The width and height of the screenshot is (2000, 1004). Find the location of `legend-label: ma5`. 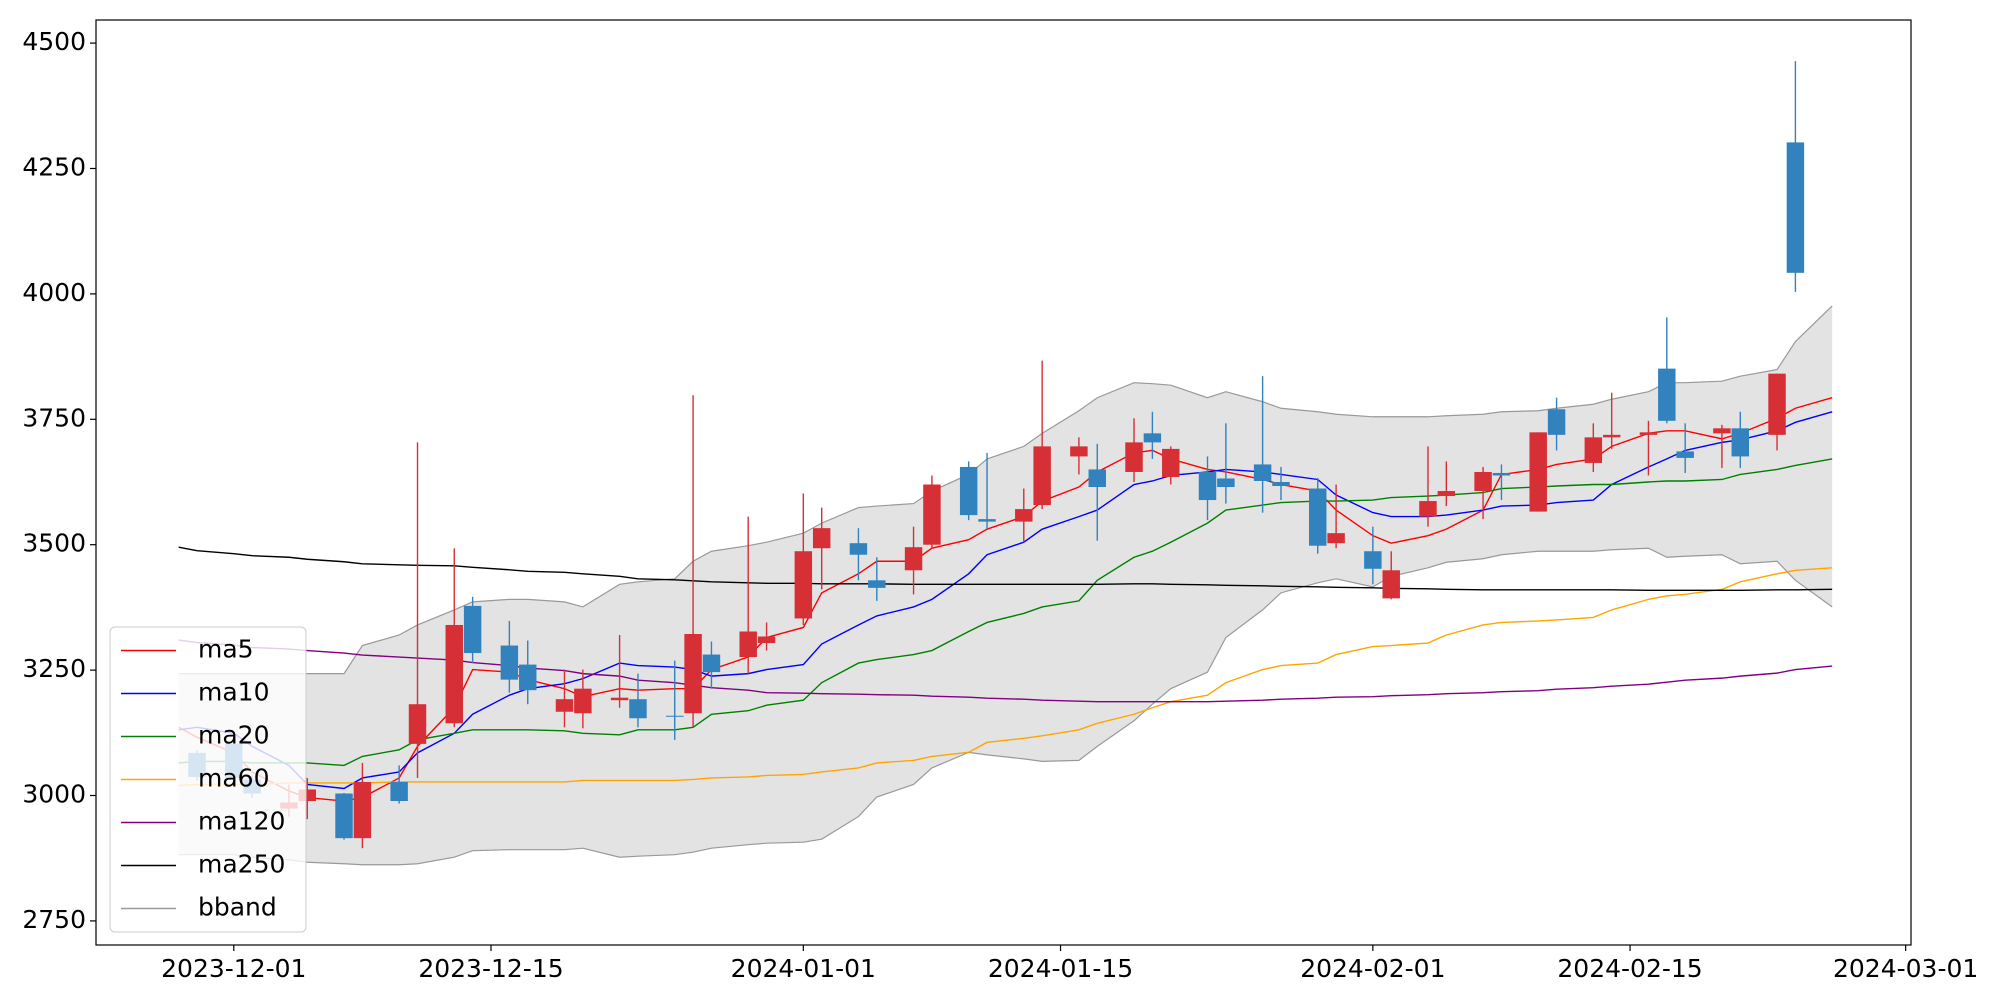

legend-label: ma5 is located at coordinates (226, 649).